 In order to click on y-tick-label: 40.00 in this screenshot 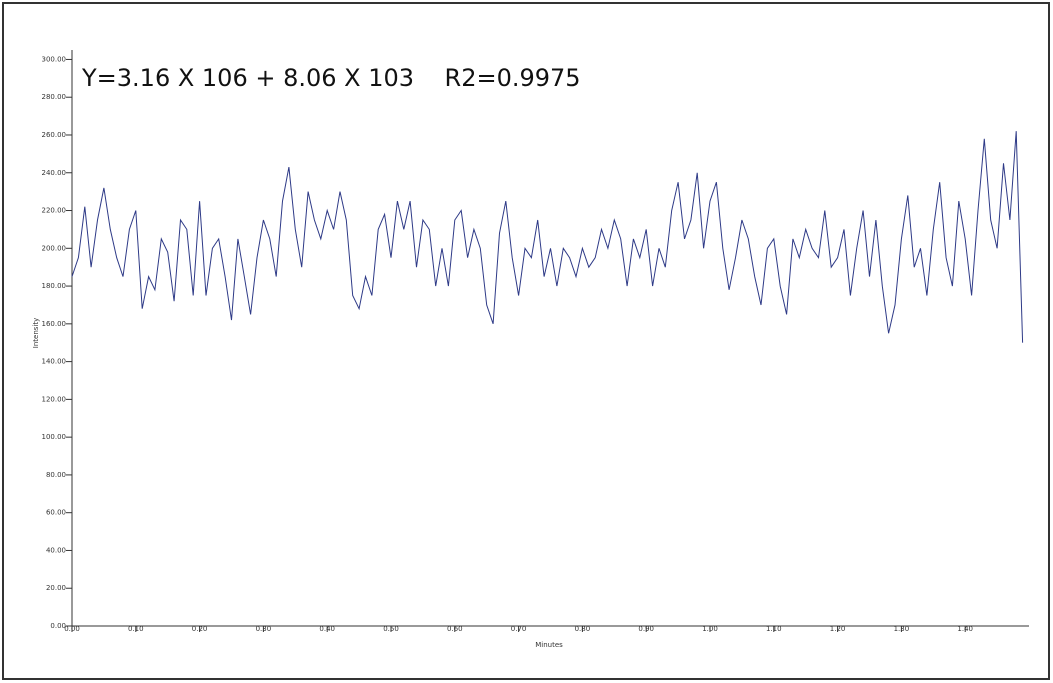, I will do `click(56, 550)`.